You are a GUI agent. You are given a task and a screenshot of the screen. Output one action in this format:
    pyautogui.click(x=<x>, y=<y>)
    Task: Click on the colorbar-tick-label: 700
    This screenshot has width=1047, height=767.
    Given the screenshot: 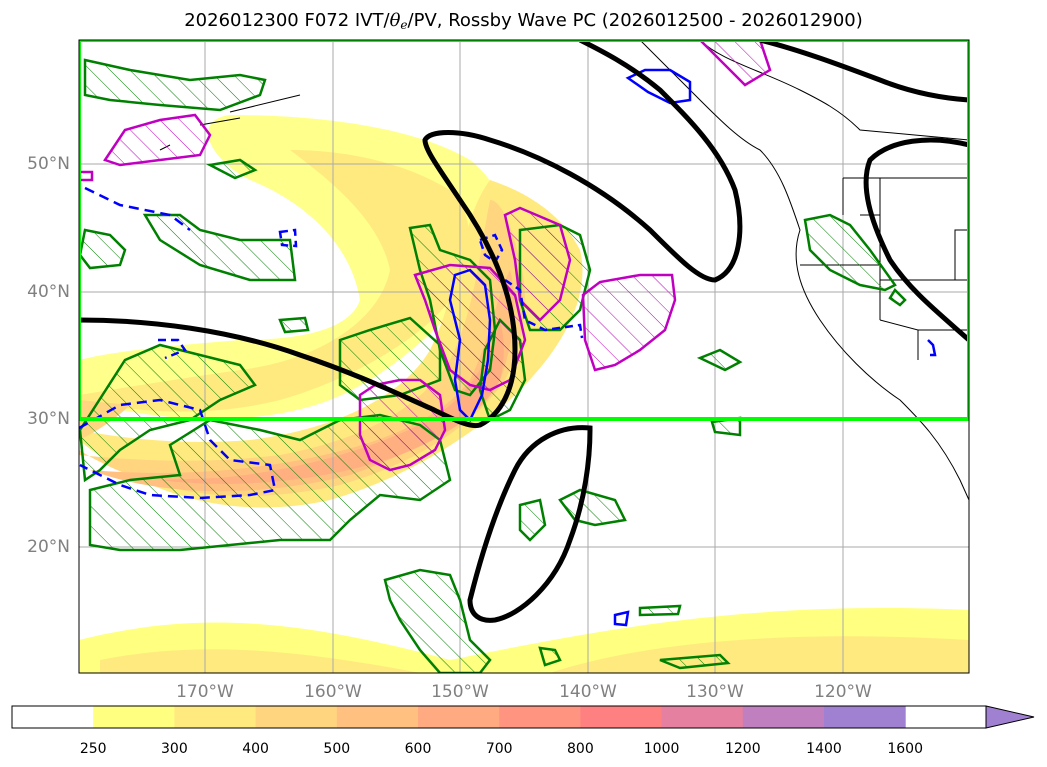 What is the action you would take?
    pyautogui.click(x=499, y=749)
    